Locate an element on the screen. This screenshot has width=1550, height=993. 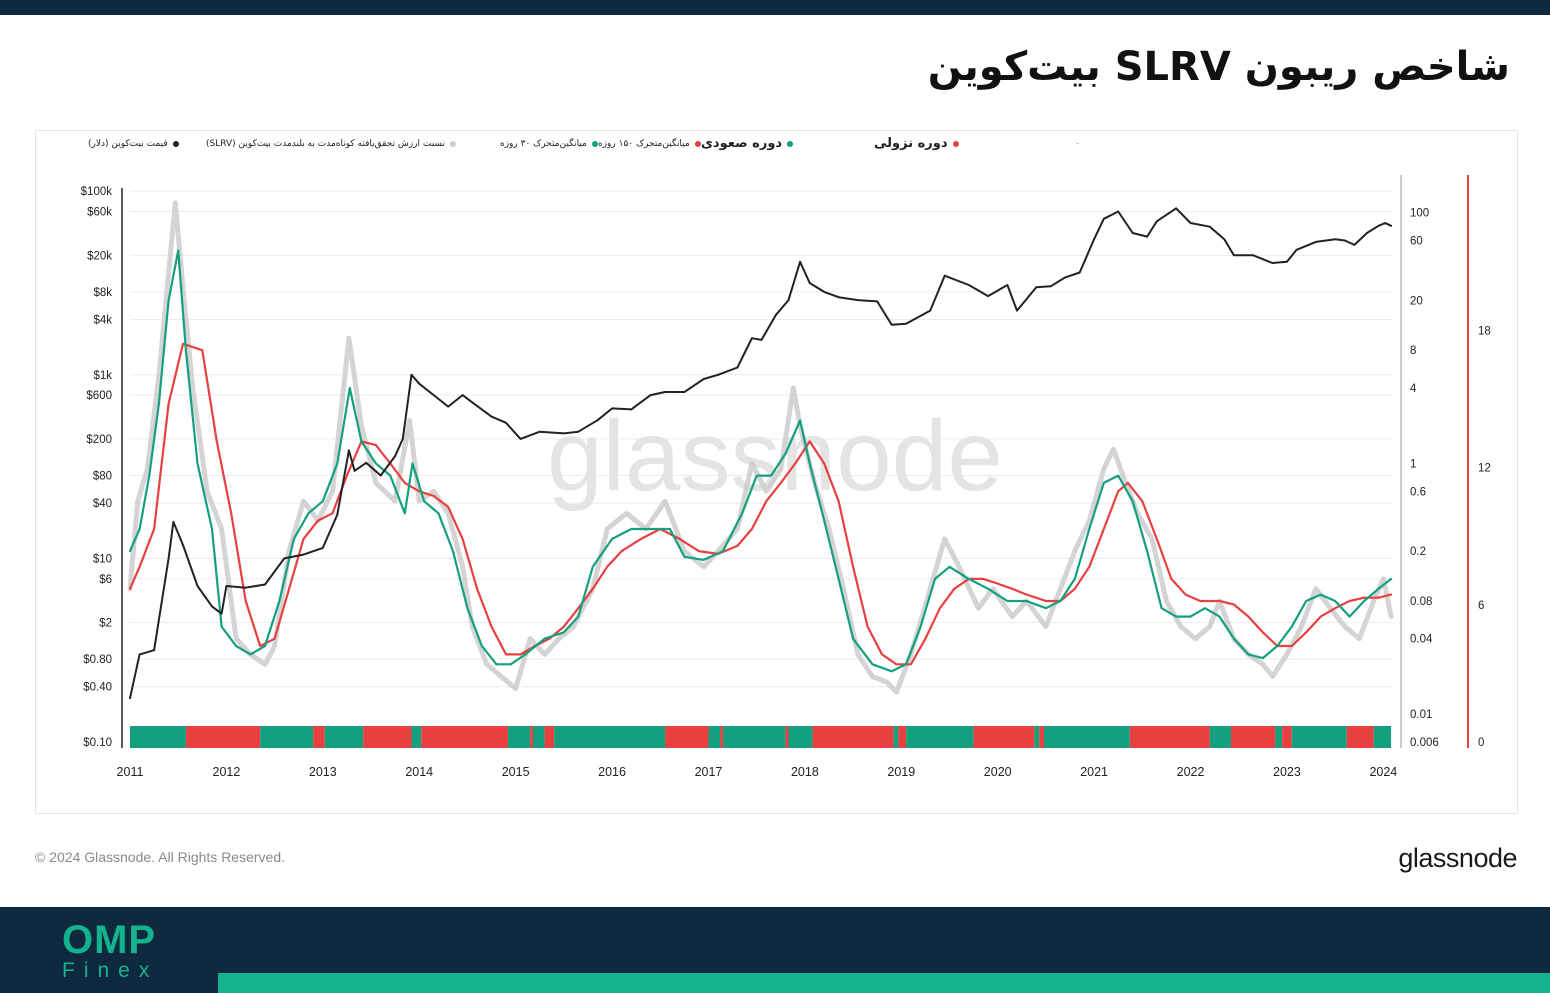
regime-bar is located at coordinates (761, 737).